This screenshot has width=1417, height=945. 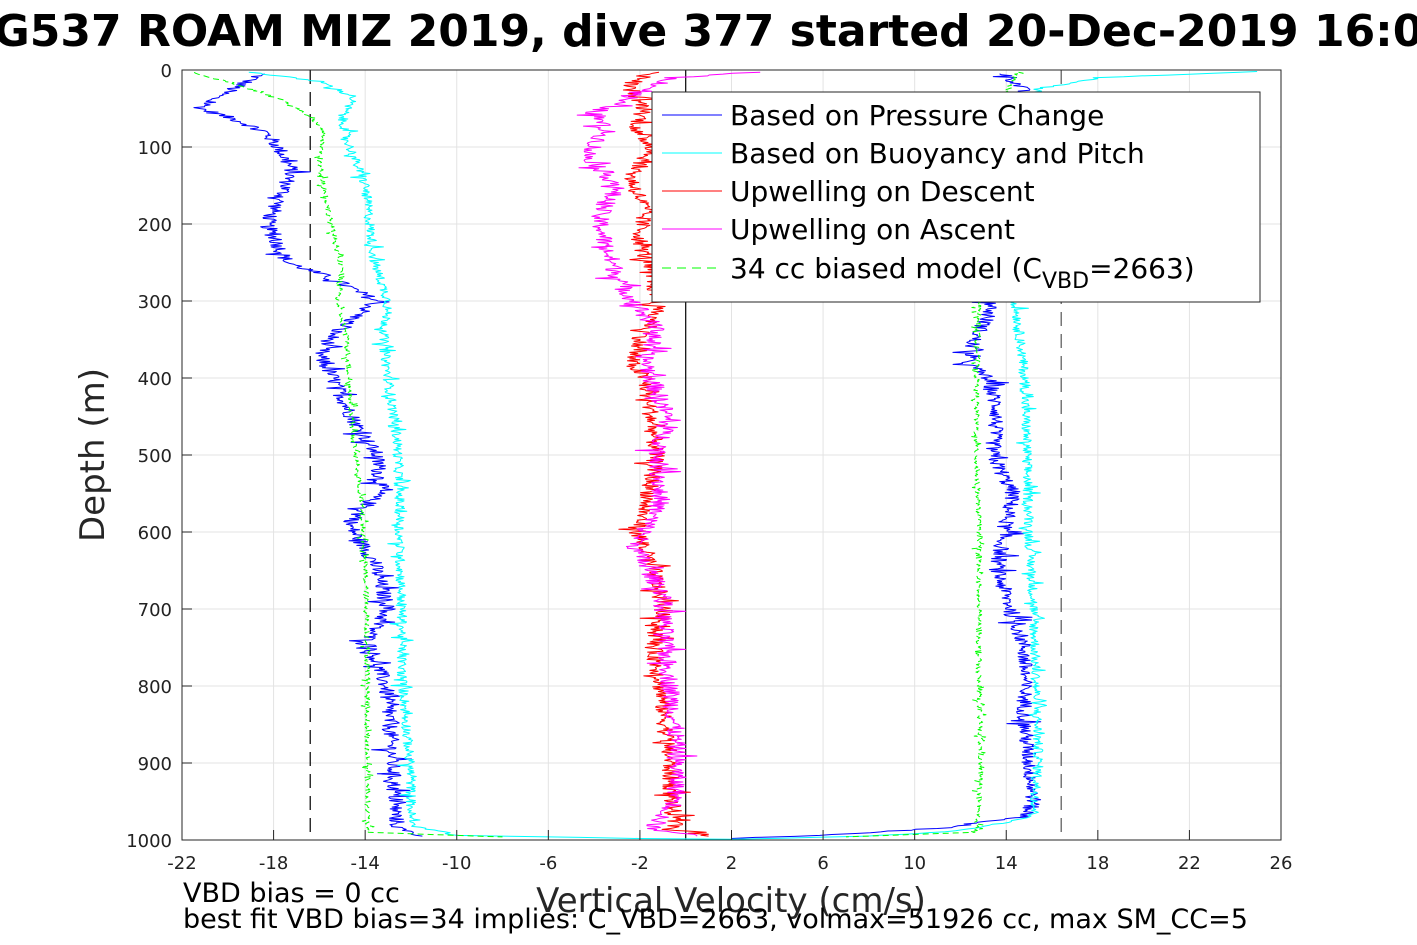 What do you see at coordinates (155, 379) in the screenshot?
I see `y-tick-label: 400` at bounding box center [155, 379].